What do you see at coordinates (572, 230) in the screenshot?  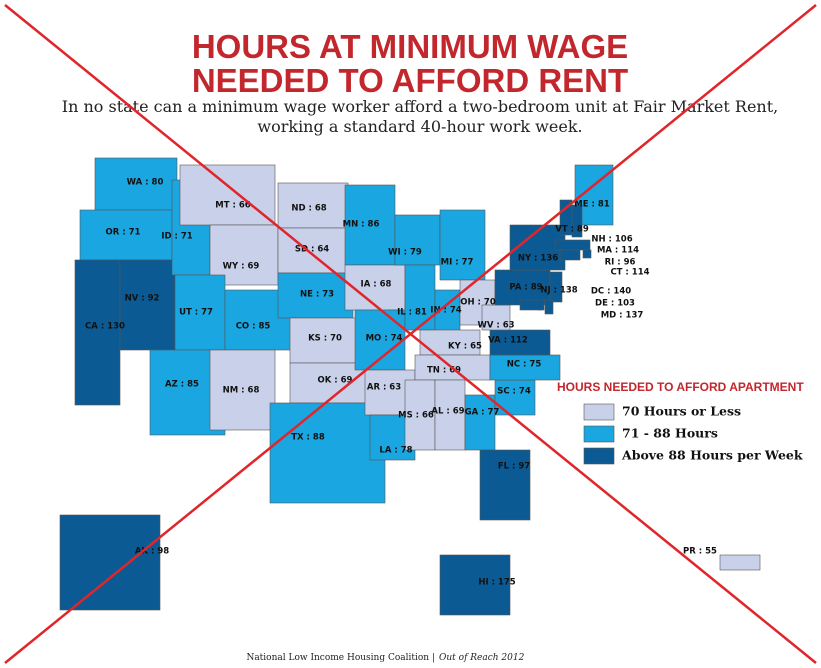 I see `state-label: VT : 89` at bounding box center [572, 230].